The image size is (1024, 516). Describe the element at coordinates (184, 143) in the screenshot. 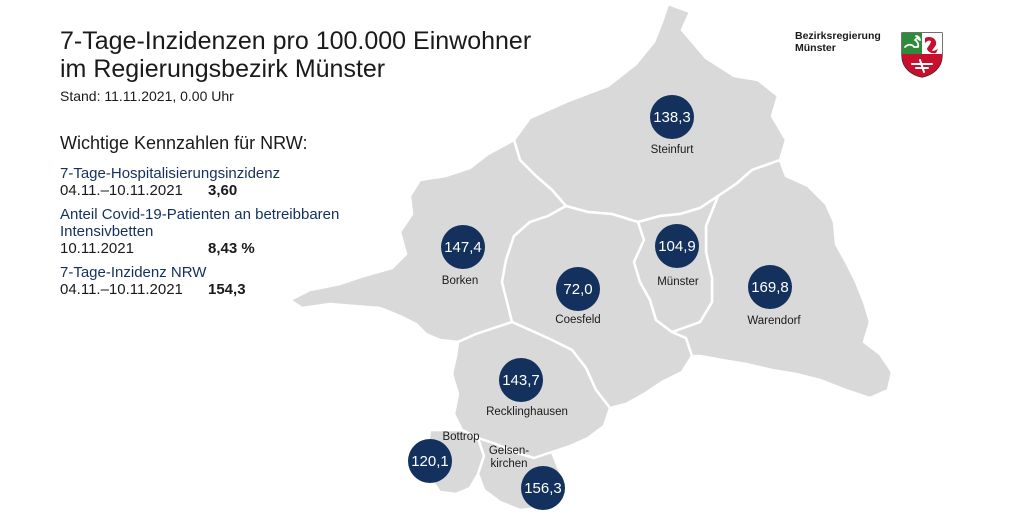

I see `kennzahlen-heading: Wichtige Kennzahlen für NRW:` at that location.